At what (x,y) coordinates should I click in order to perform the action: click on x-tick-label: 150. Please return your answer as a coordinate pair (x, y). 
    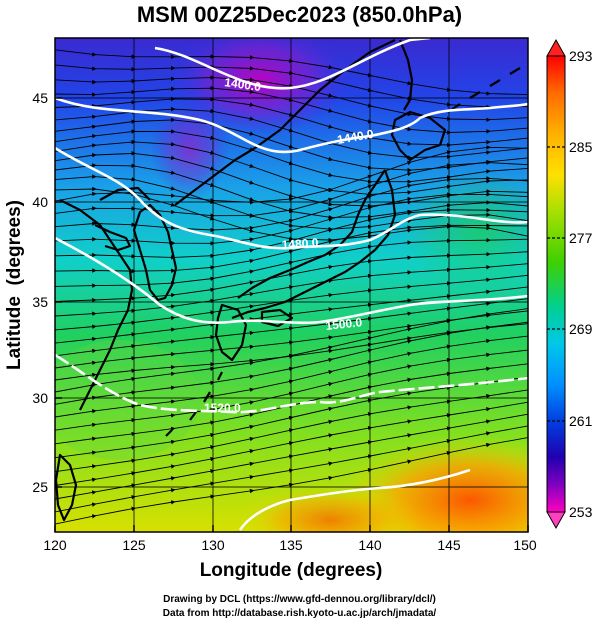
    Looking at the image, I should click on (525, 545).